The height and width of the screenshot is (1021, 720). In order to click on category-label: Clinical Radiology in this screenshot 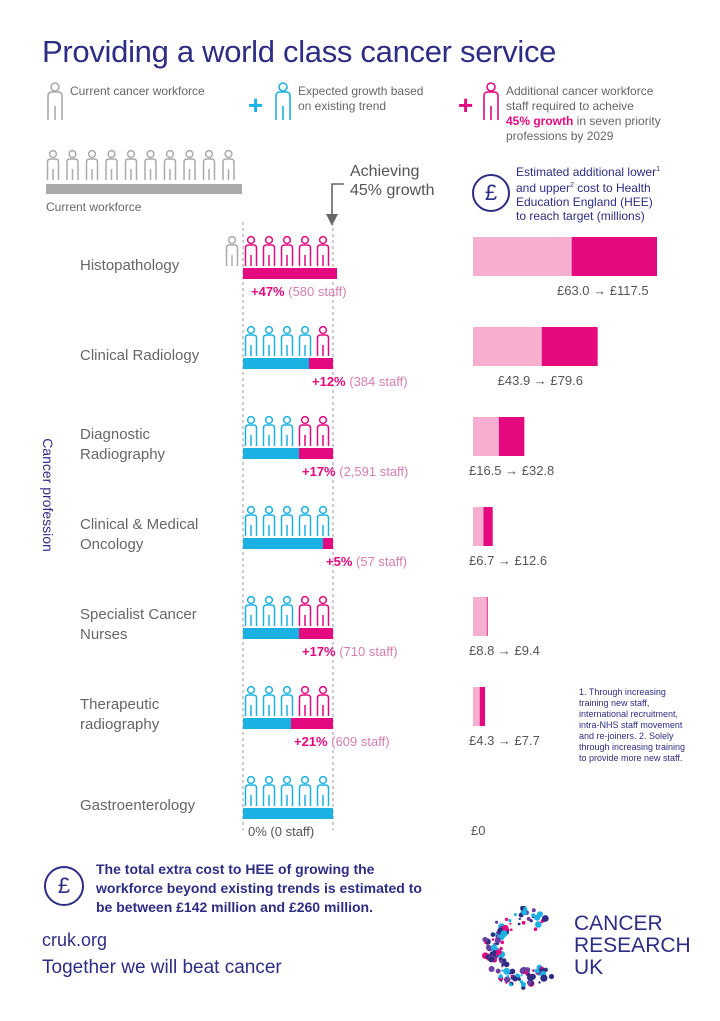, I will do `click(139, 356)`.